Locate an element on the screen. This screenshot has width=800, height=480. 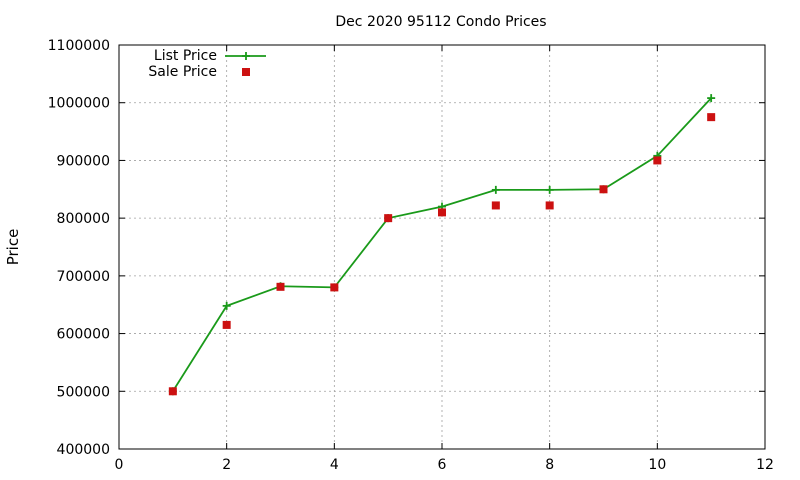
y-tick-label: 900000 is located at coordinates (83, 161).